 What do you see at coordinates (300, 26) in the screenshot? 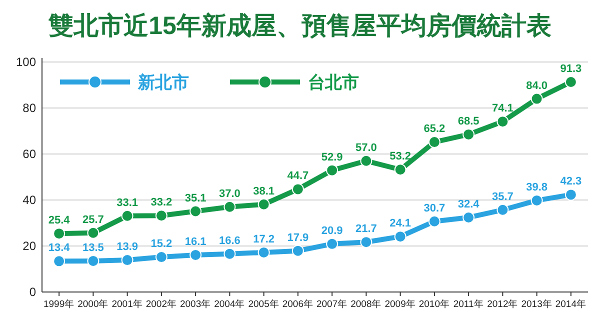
I see `chart-title: 雙北市近15年新成屋、預售屋平均房價統計表` at bounding box center [300, 26].